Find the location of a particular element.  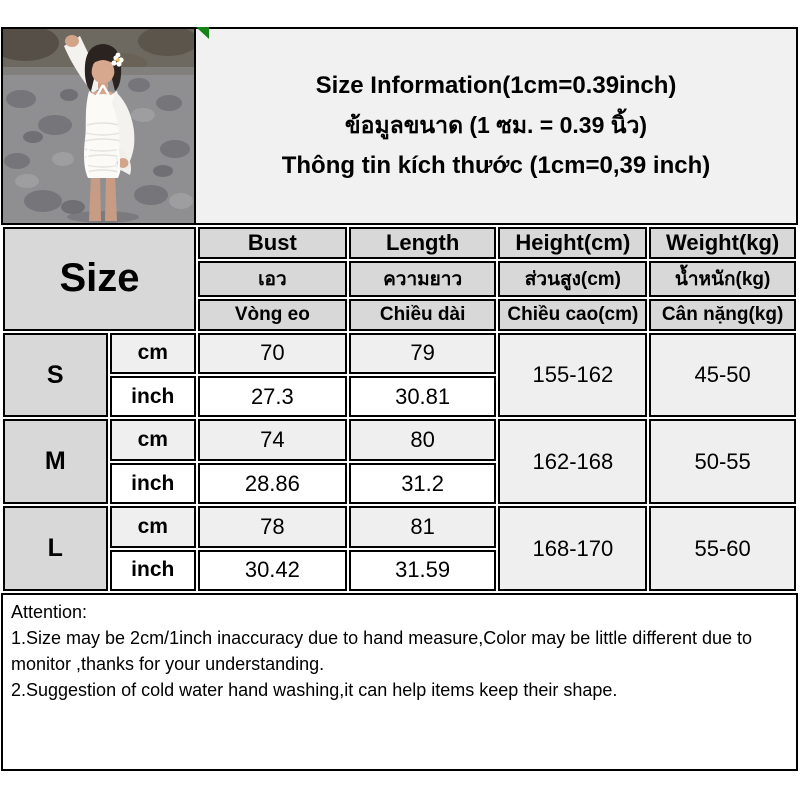

cell-m-inch-length: 31.2 is located at coordinates (422, 483).